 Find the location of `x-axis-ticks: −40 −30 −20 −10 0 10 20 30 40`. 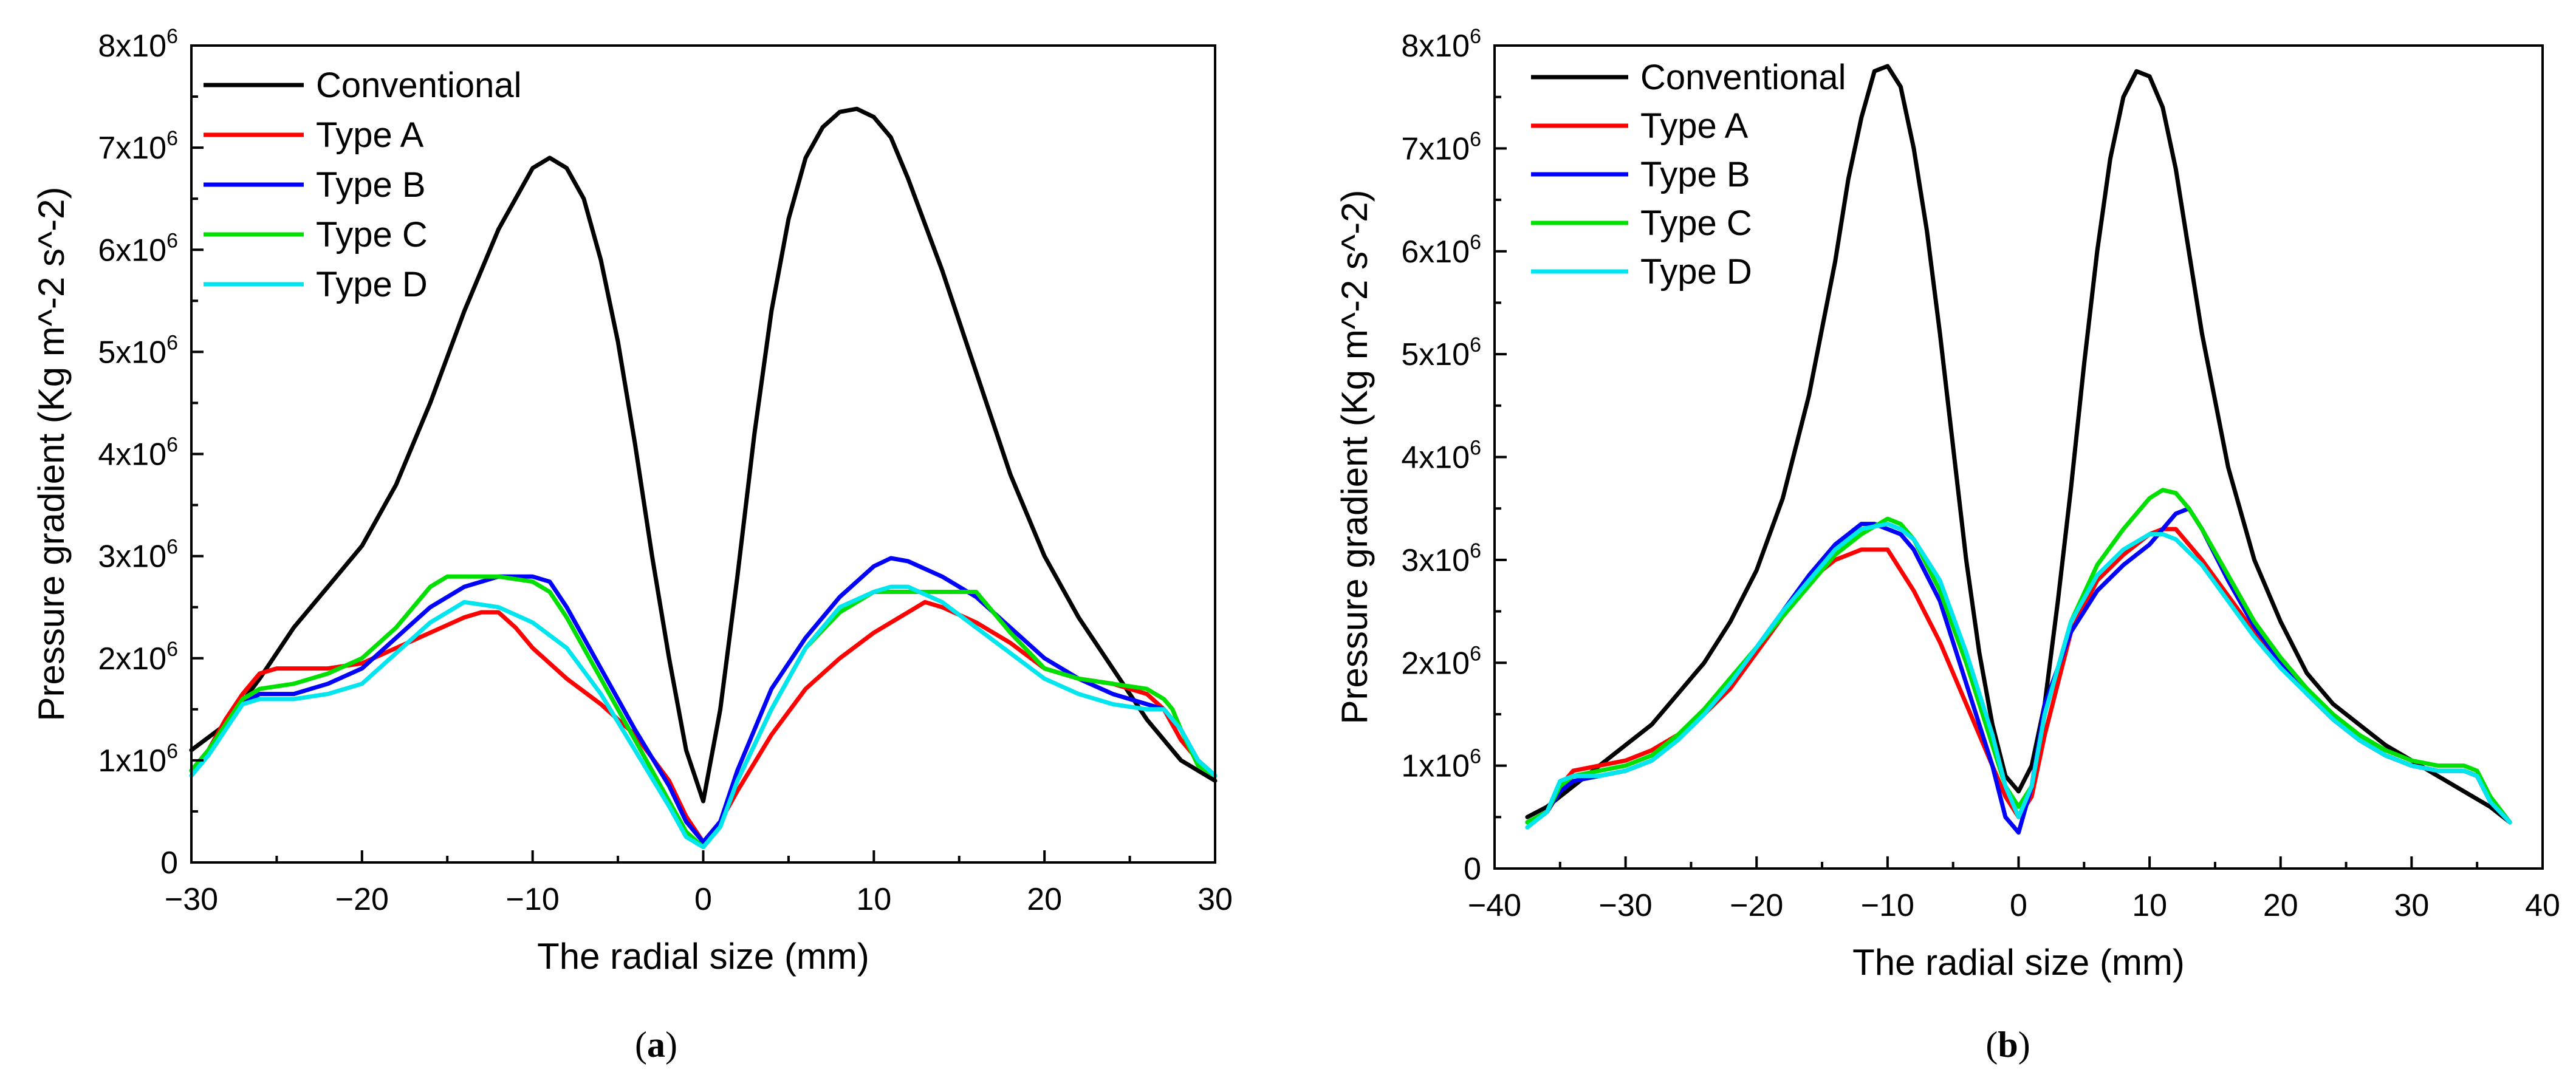

x-axis-ticks: −40 −30 −20 −10 0 10 20 30 40 is located at coordinates (2014, 889).